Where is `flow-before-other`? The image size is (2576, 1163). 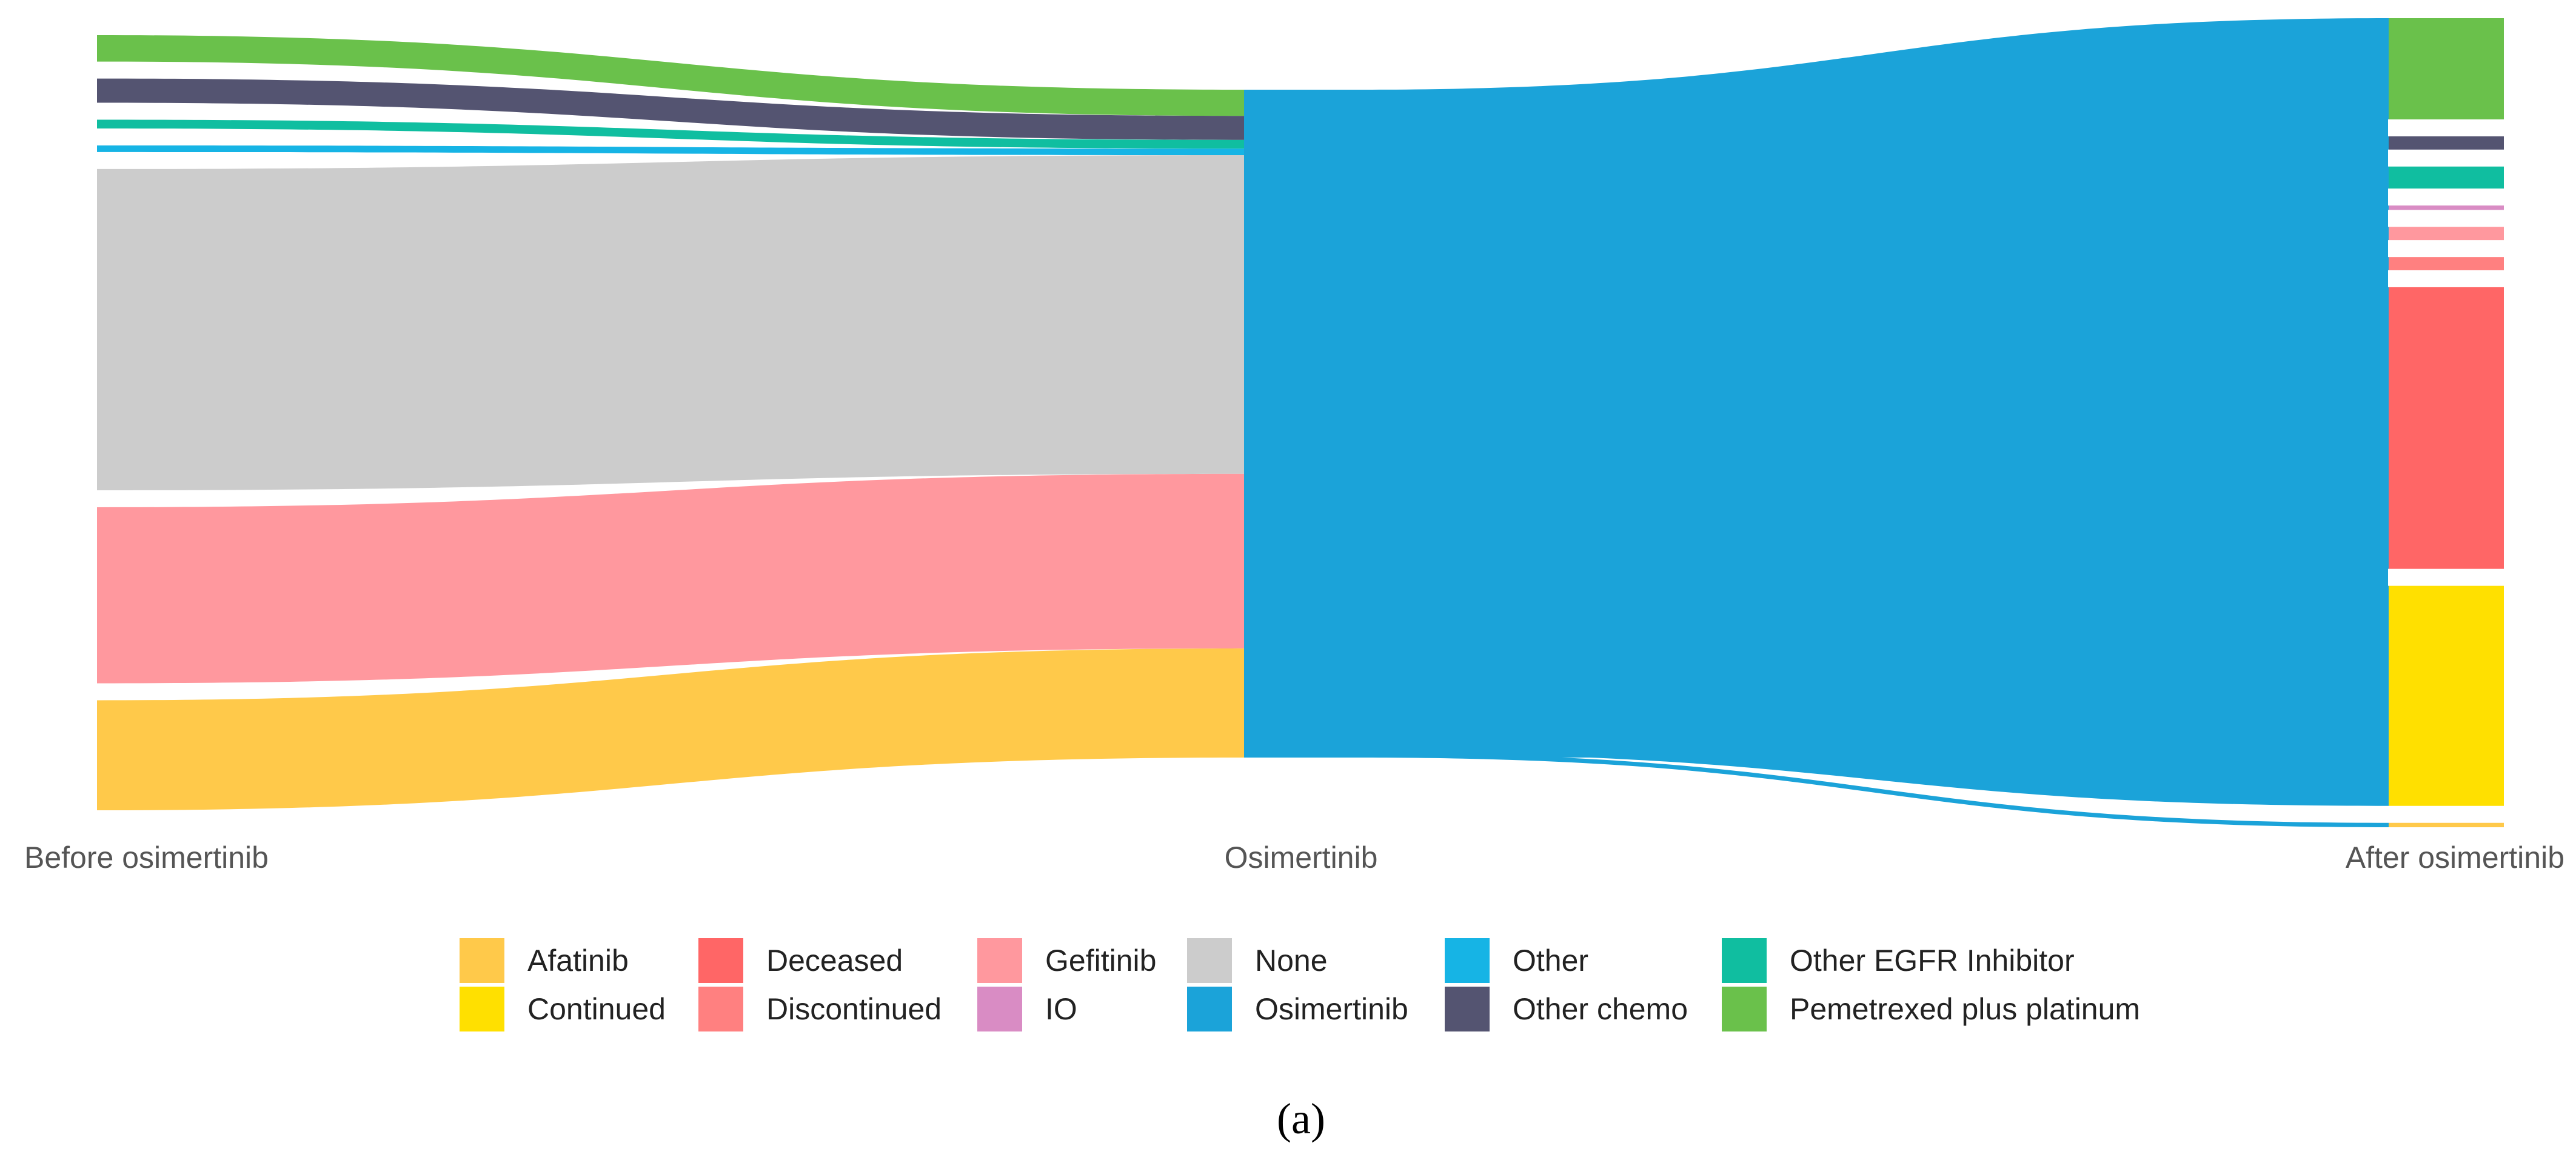
flow-before-other is located at coordinates (670, 150).